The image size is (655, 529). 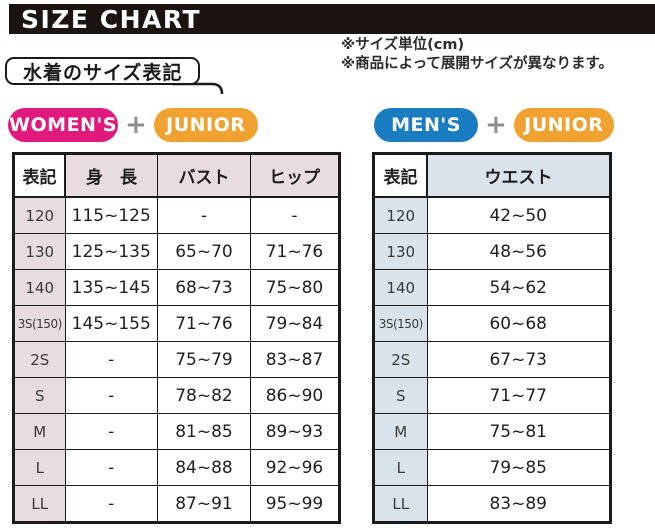 What do you see at coordinates (111, 215) in the screenshot?
I see `table-cell: 115~125` at bounding box center [111, 215].